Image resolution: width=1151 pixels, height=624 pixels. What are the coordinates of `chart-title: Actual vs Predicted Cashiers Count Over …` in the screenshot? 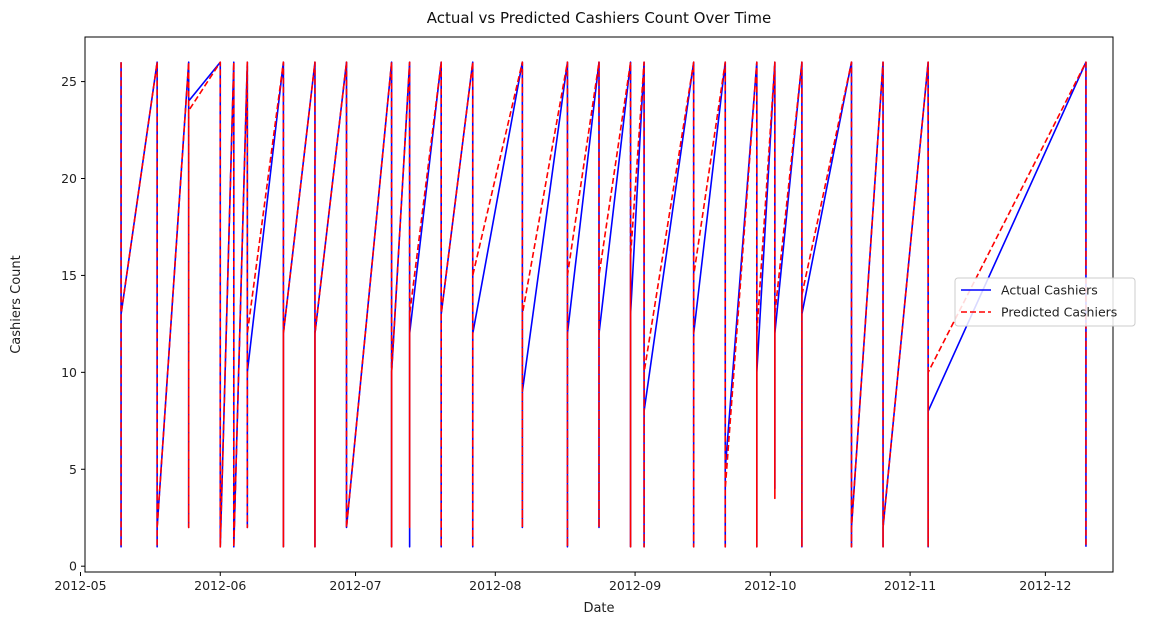 It's located at (599, 18).